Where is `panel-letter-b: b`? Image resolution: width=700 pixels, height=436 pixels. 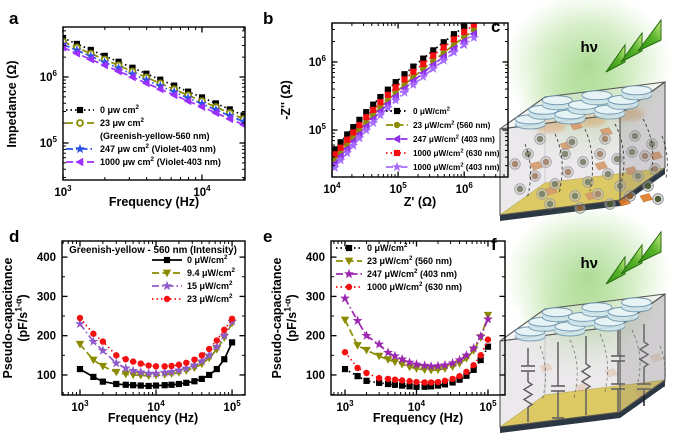 panel-letter-b: b is located at coordinates (268, 18).